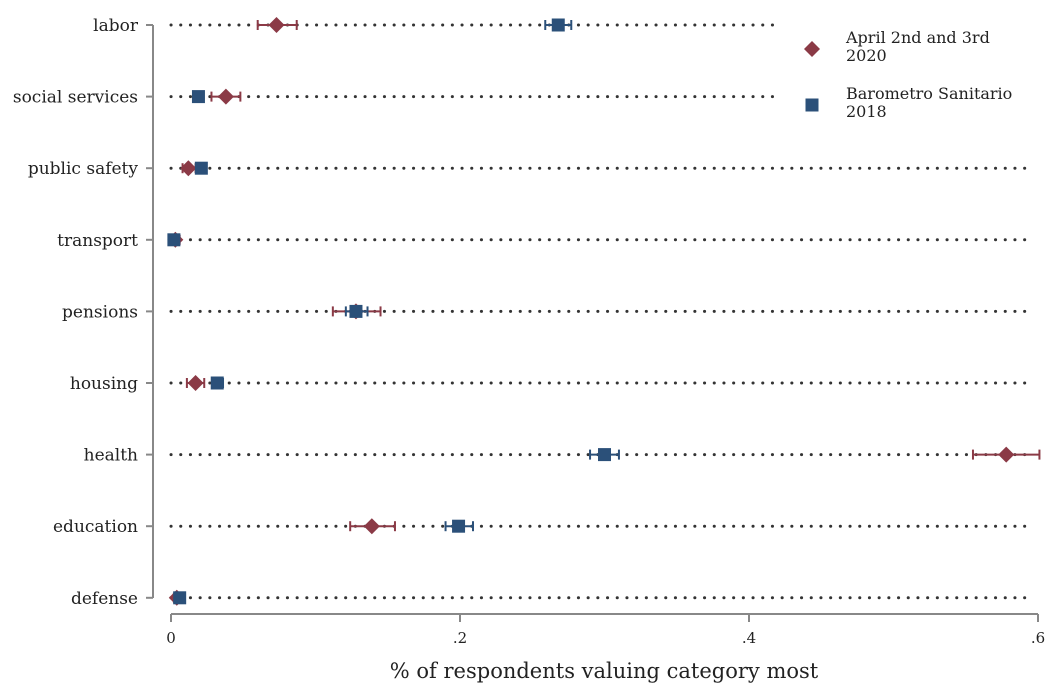 The width and height of the screenshot is (1046, 687). What do you see at coordinates (97, 241) in the screenshot?
I see `category-label: transport` at bounding box center [97, 241].